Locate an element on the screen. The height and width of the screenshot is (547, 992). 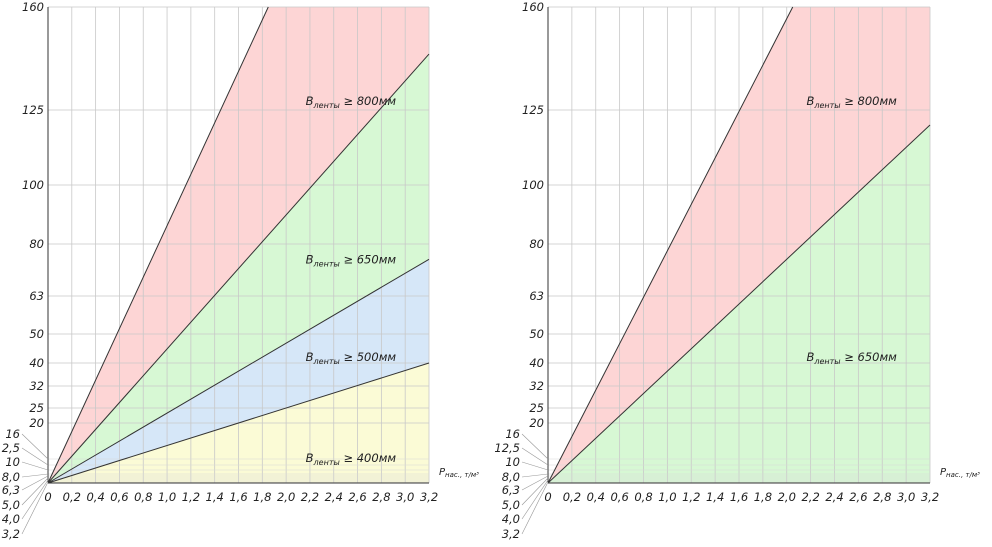
zone-400-label: Bленты ≥ 400мм is located at coordinates (351, 459).